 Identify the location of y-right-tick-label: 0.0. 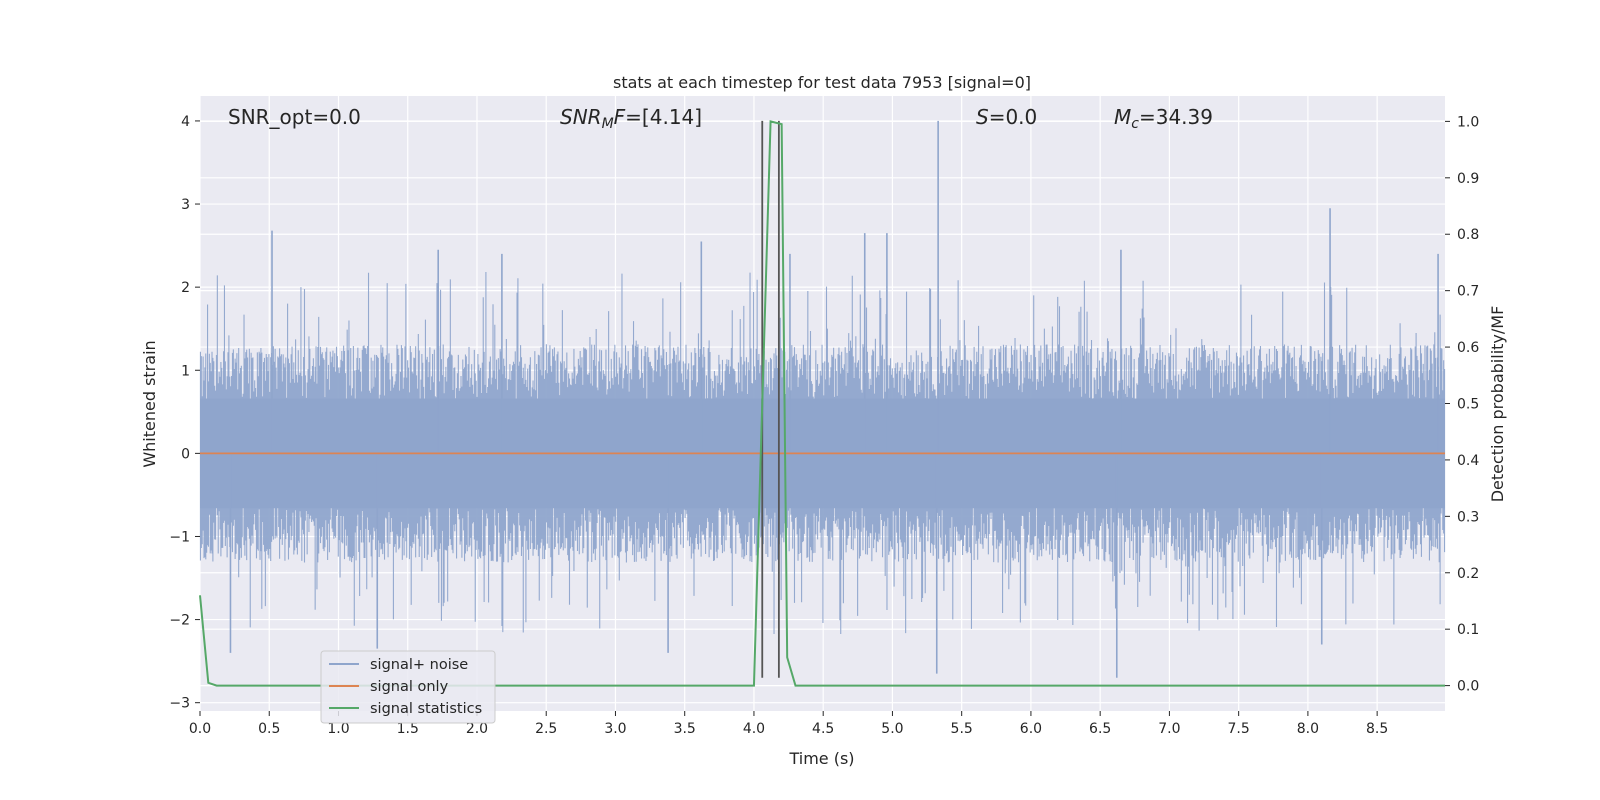
(1468, 687).